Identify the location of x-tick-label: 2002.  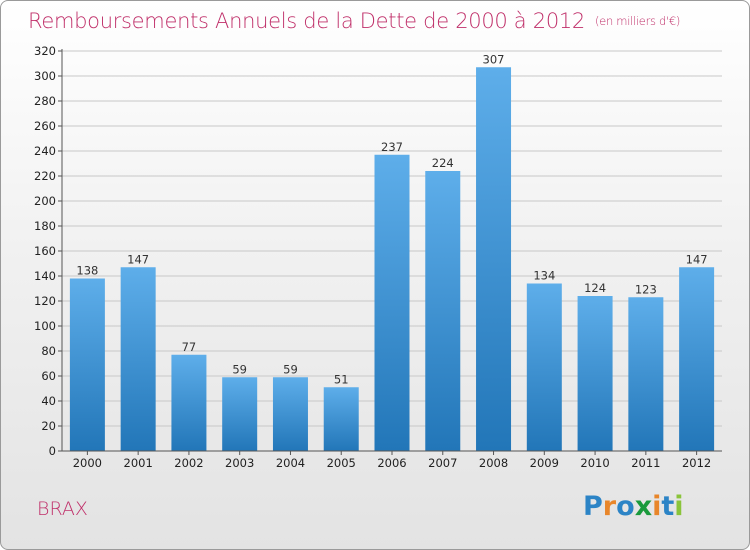
(188, 463).